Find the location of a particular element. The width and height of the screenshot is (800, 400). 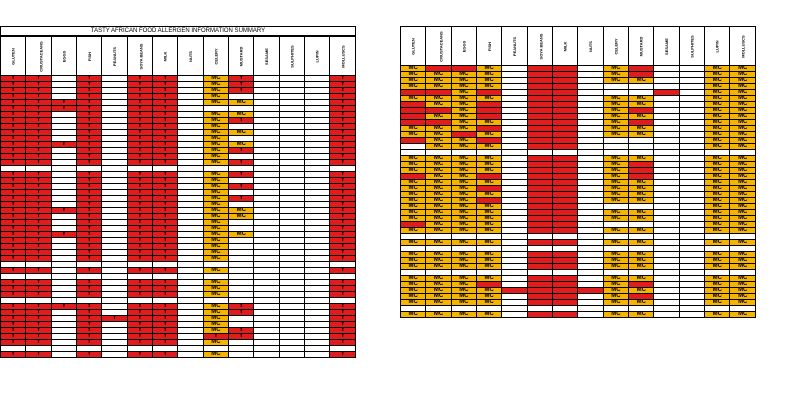

table-row: Y Y Y Y Y Y MC Y Y is located at coordinates (178, 306).